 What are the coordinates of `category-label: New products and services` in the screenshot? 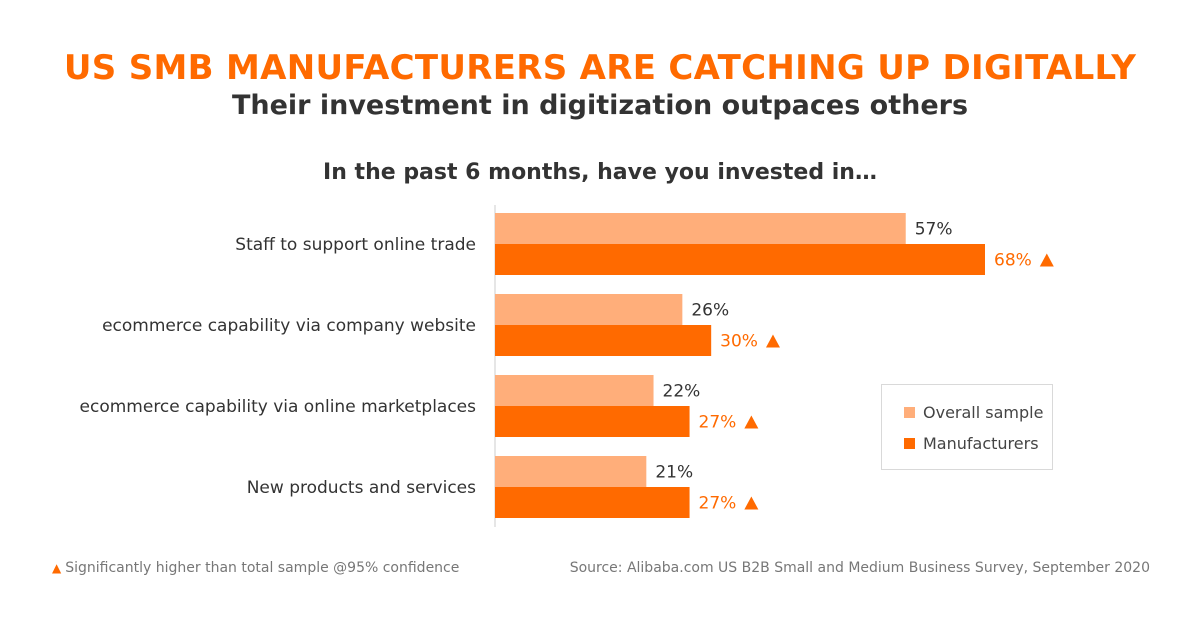 It's located at (361, 488).